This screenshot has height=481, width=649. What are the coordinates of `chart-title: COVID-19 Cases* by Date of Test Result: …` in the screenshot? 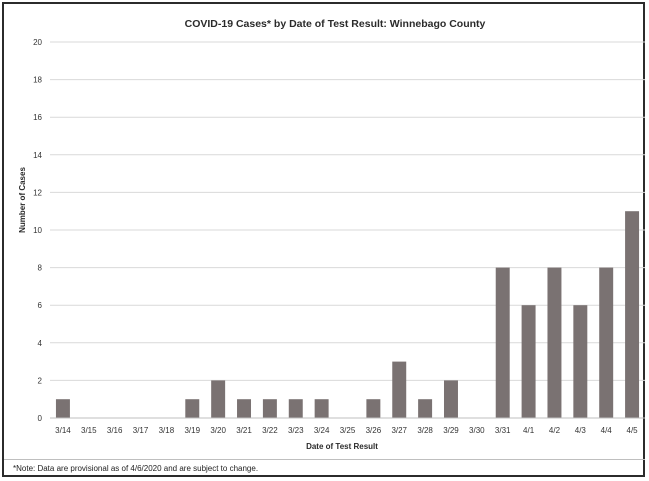 It's located at (335, 24).